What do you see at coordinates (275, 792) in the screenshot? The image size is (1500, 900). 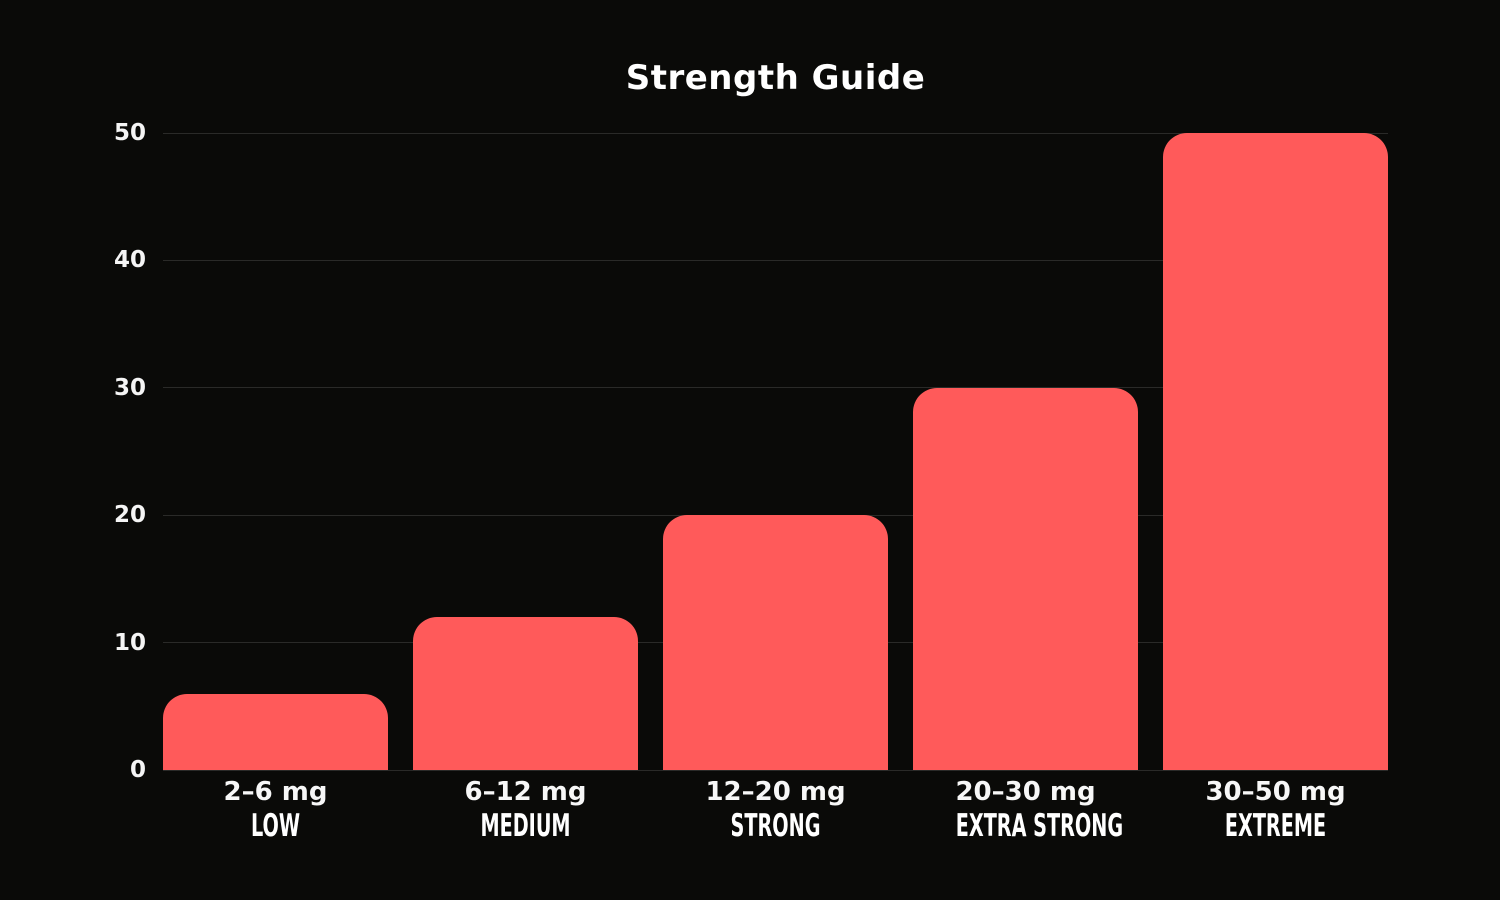 I see `x-range-label: 2–6 mg` at bounding box center [275, 792].